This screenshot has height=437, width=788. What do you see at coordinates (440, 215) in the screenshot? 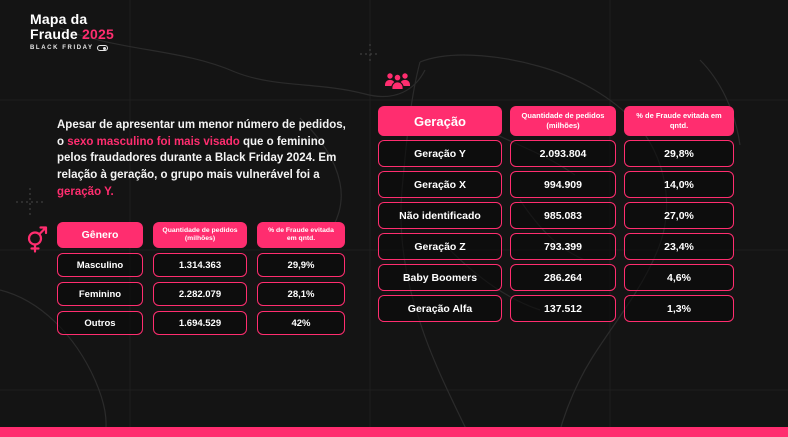
I see `table-row-label: Não identificado` at bounding box center [440, 215].